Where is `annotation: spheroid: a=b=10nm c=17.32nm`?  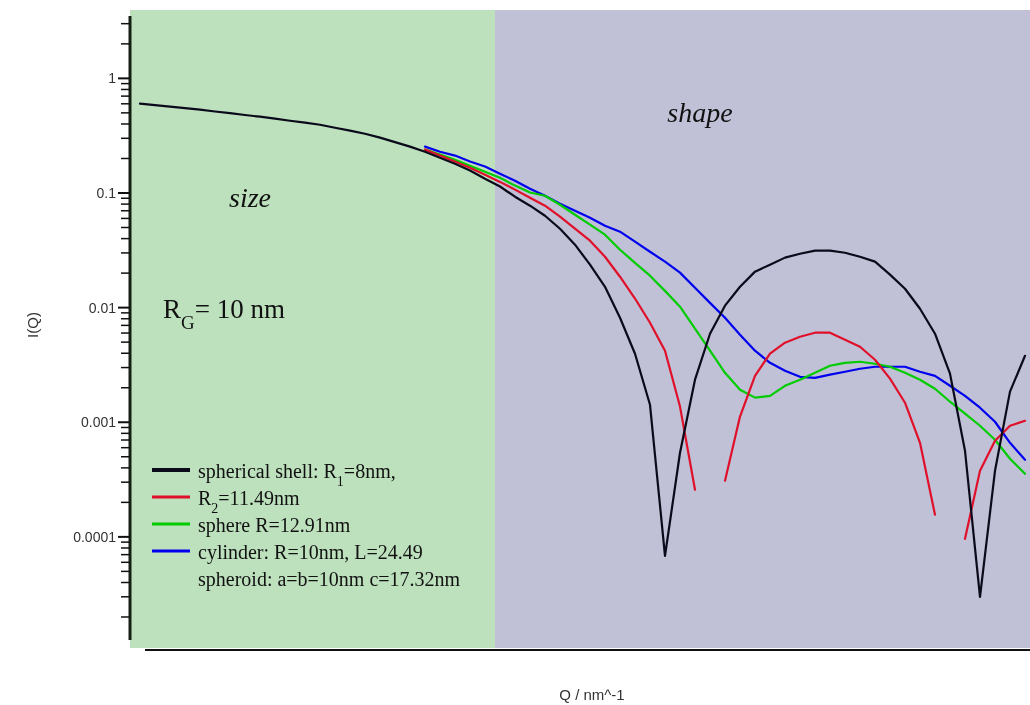 annotation: spheroid: a=b=10nm c=17.32nm is located at coordinates (329, 579).